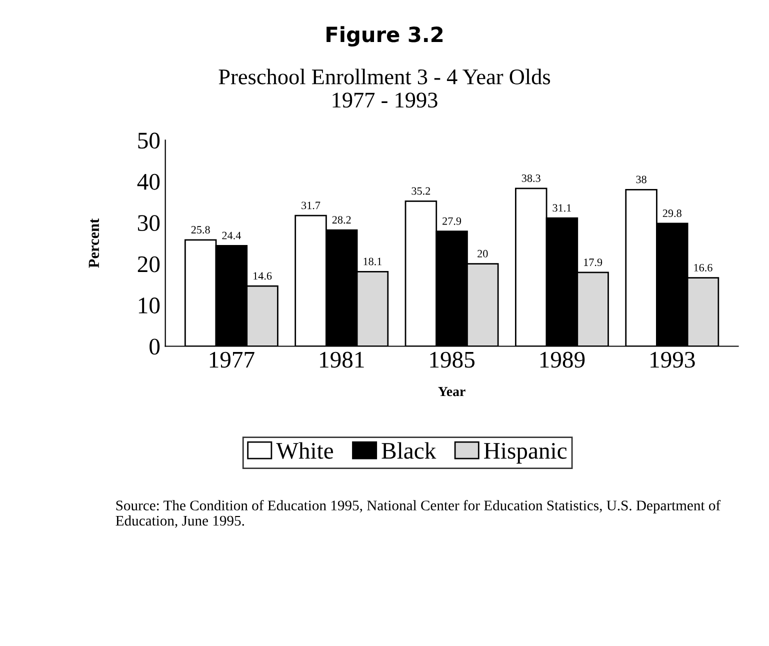 This screenshot has height=646, width=769. What do you see at coordinates (341, 220) in the screenshot?
I see `data-label: 28.2` at bounding box center [341, 220].